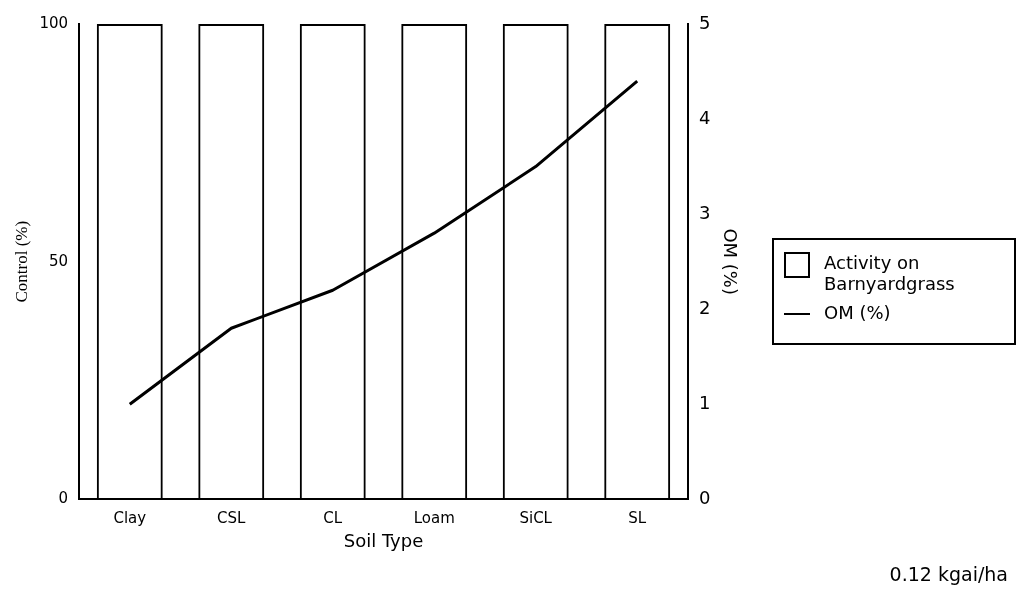 The height and width of the screenshot is (604, 1029). I want to click on y2-tick-label: 5, so click(704, 22).